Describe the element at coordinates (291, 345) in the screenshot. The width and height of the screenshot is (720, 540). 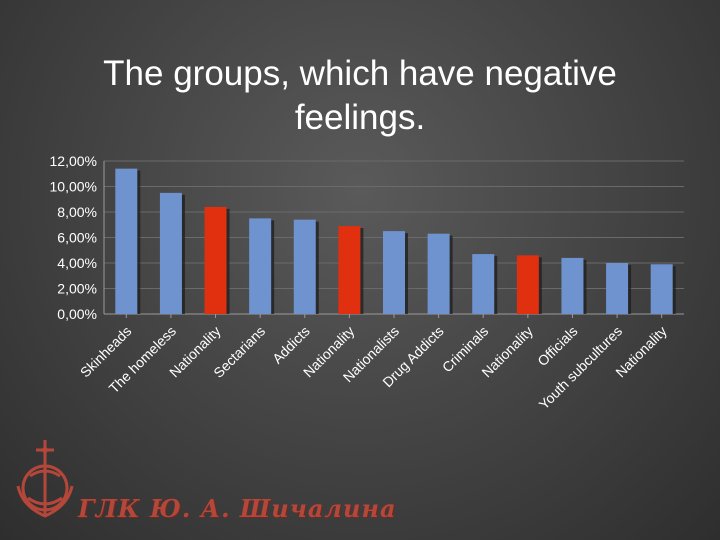
I see `x-tick-label: Addicts` at that location.